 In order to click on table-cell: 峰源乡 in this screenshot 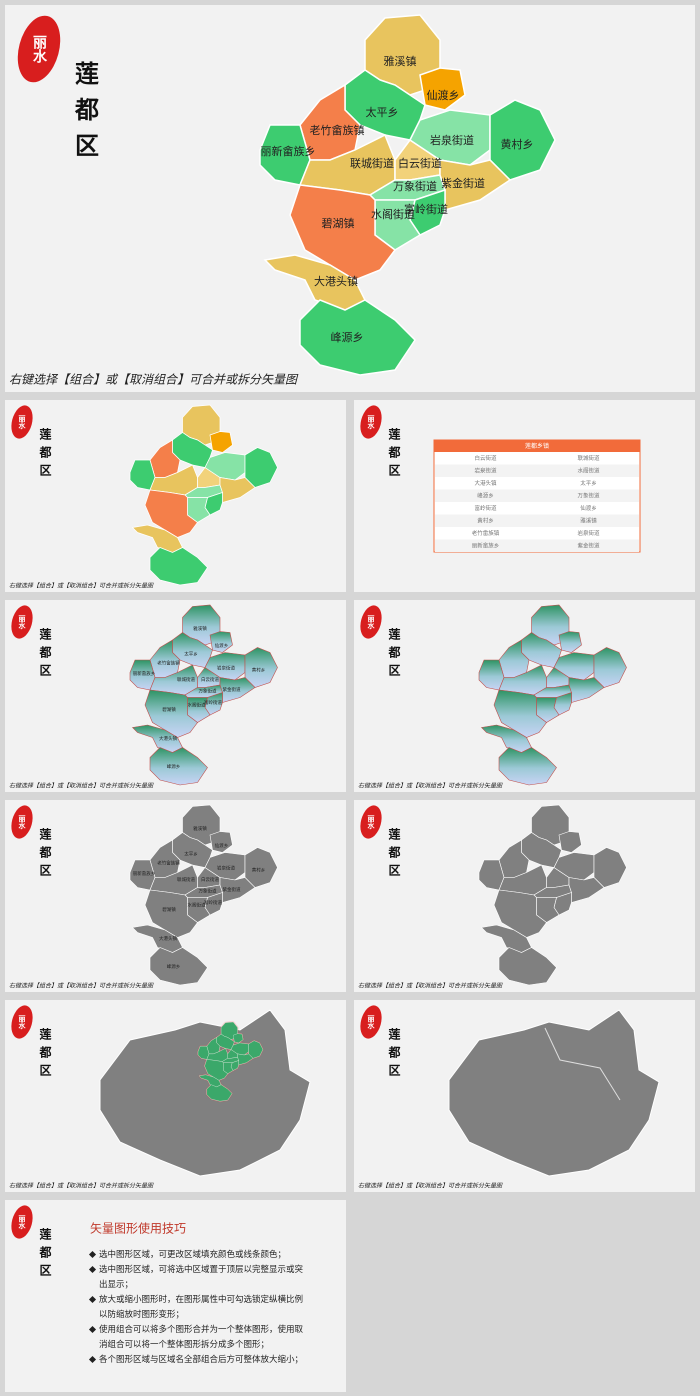, I will do `click(485, 496)`.